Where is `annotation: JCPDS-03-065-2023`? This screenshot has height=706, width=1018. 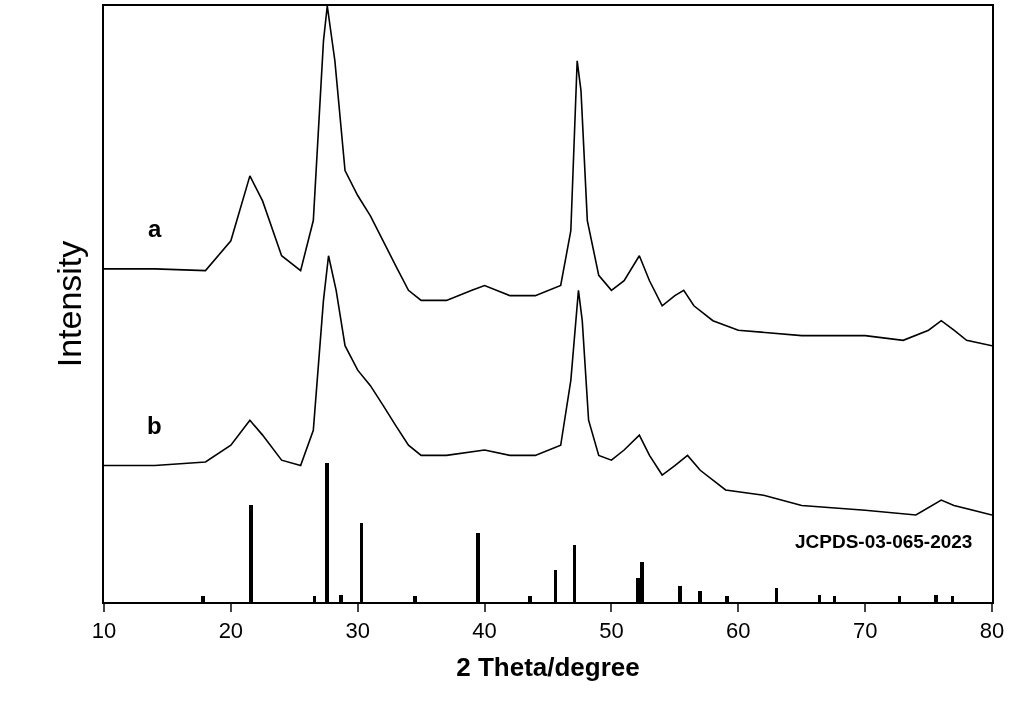 annotation: JCPDS-03-065-2023 is located at coordinates (884, 541).